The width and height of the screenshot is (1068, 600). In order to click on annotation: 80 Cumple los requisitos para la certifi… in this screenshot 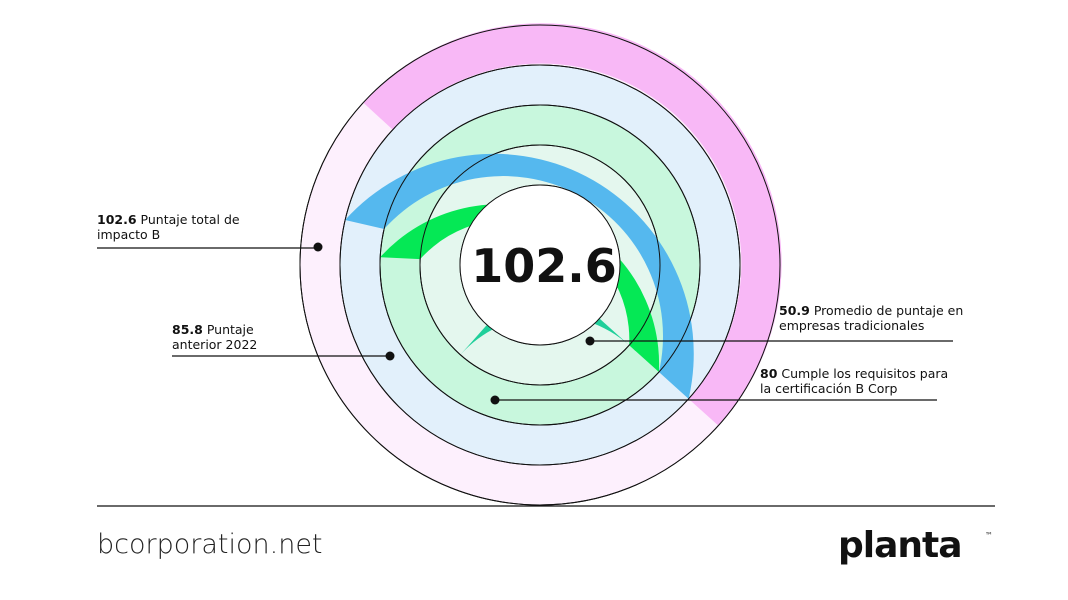, I will do `click(860, 381)`.